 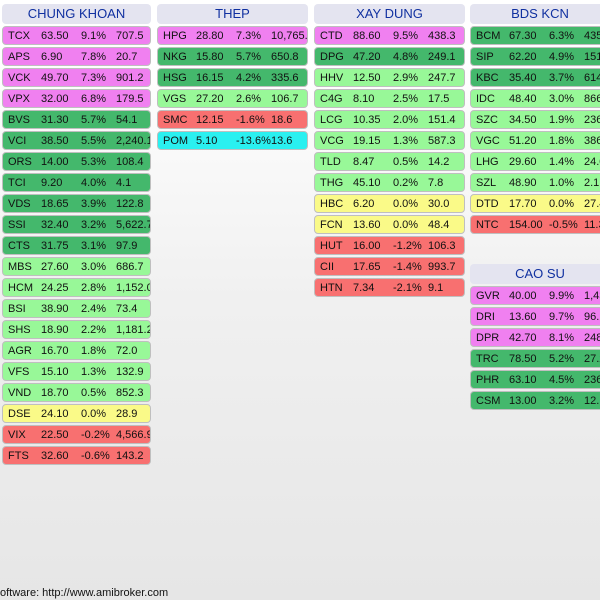 I want to click on stock-row: HPG 28.80 7.3% 10,765.4, so click(x=232, y=35).